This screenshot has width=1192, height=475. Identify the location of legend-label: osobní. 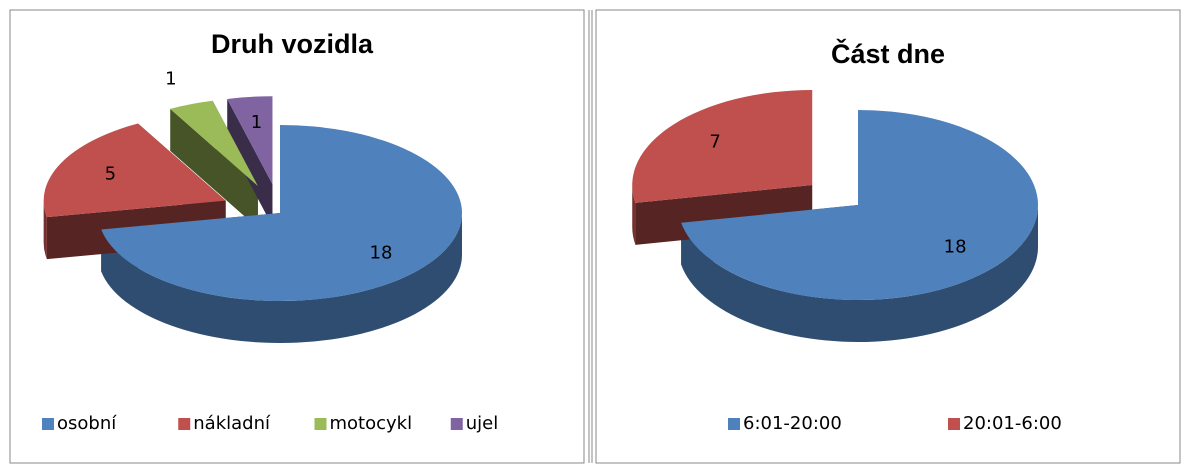
(87, 423).